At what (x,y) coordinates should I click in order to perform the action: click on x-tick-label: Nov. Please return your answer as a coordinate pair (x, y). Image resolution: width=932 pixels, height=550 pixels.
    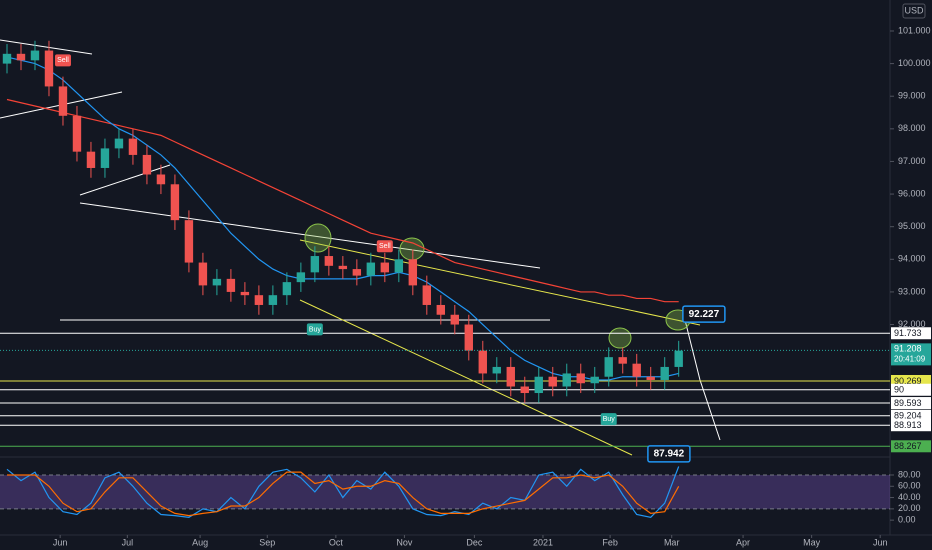
    Looking at the image, I should click on (404, 542).